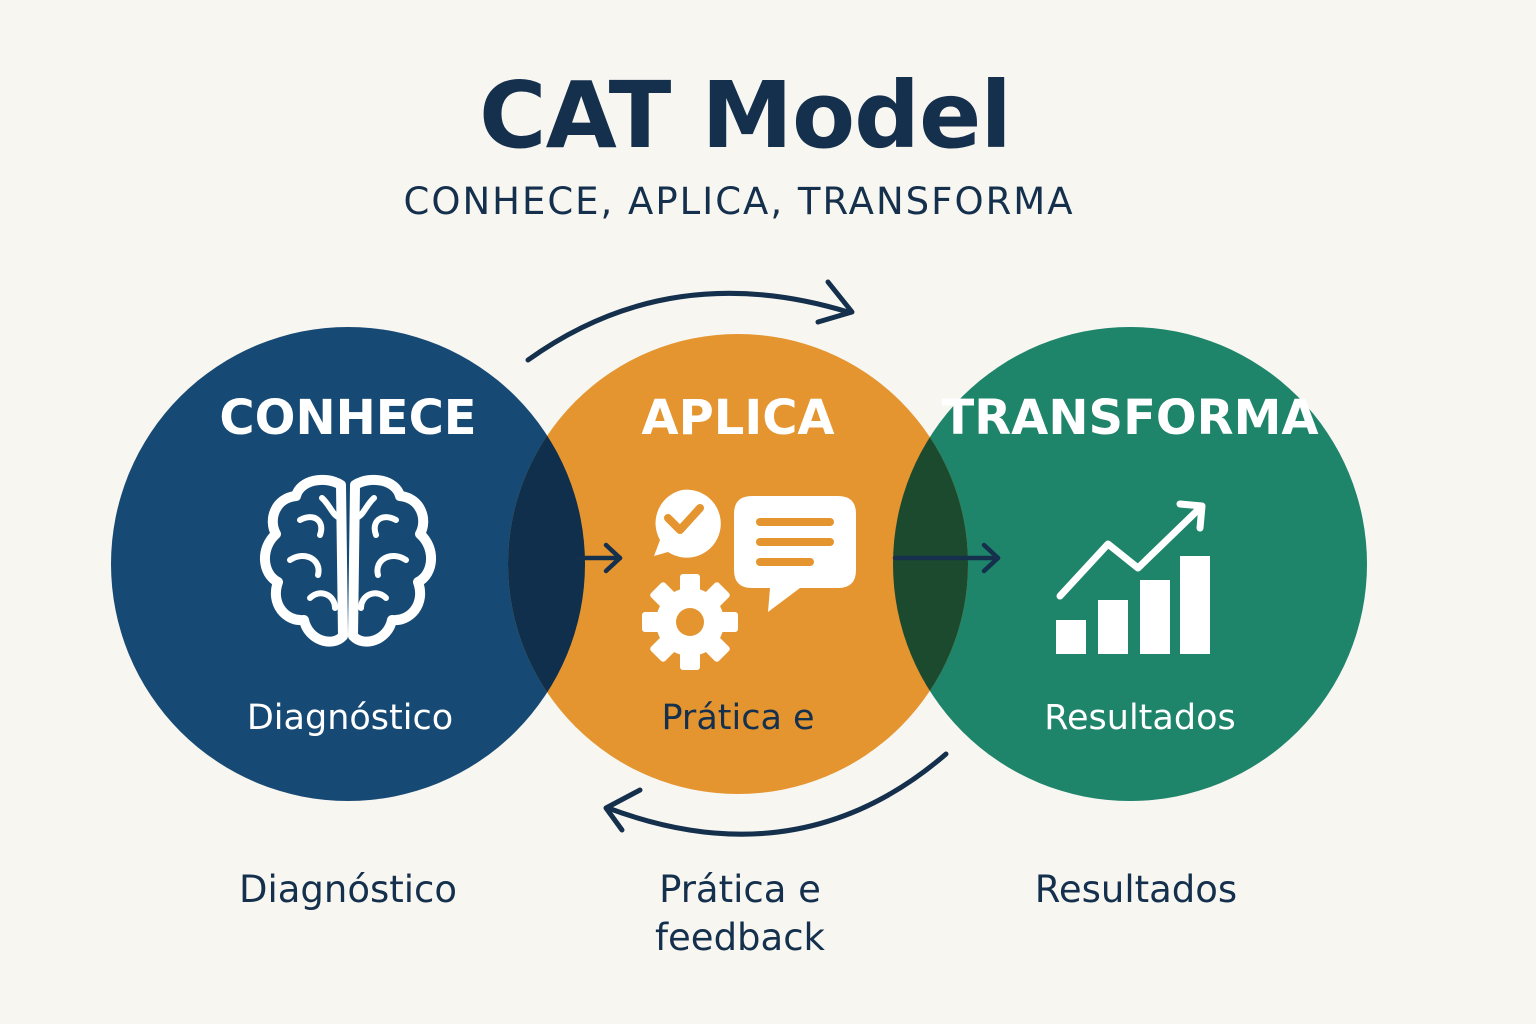  What do you see at coordinates (946, 558) in the screenshot?
I see `arrow-aplica-to-transforma` at bounding box center [946, 558].